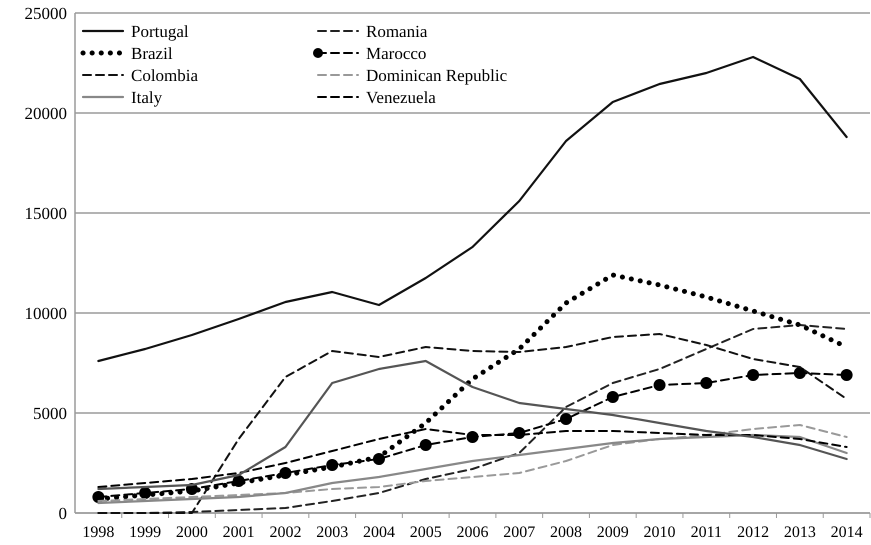 The height and width of the screenshot is (545, 871). I want to click on x-tick-label: 2005, so click(426, 532).